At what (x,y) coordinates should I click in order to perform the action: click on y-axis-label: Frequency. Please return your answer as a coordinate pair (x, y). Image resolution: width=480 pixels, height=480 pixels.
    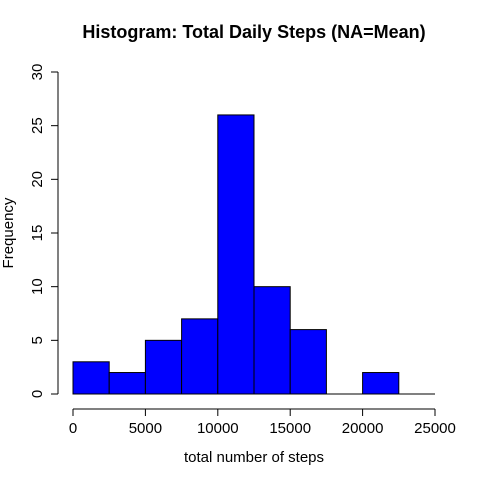
    Looking at the image, I should click on (8, 232).